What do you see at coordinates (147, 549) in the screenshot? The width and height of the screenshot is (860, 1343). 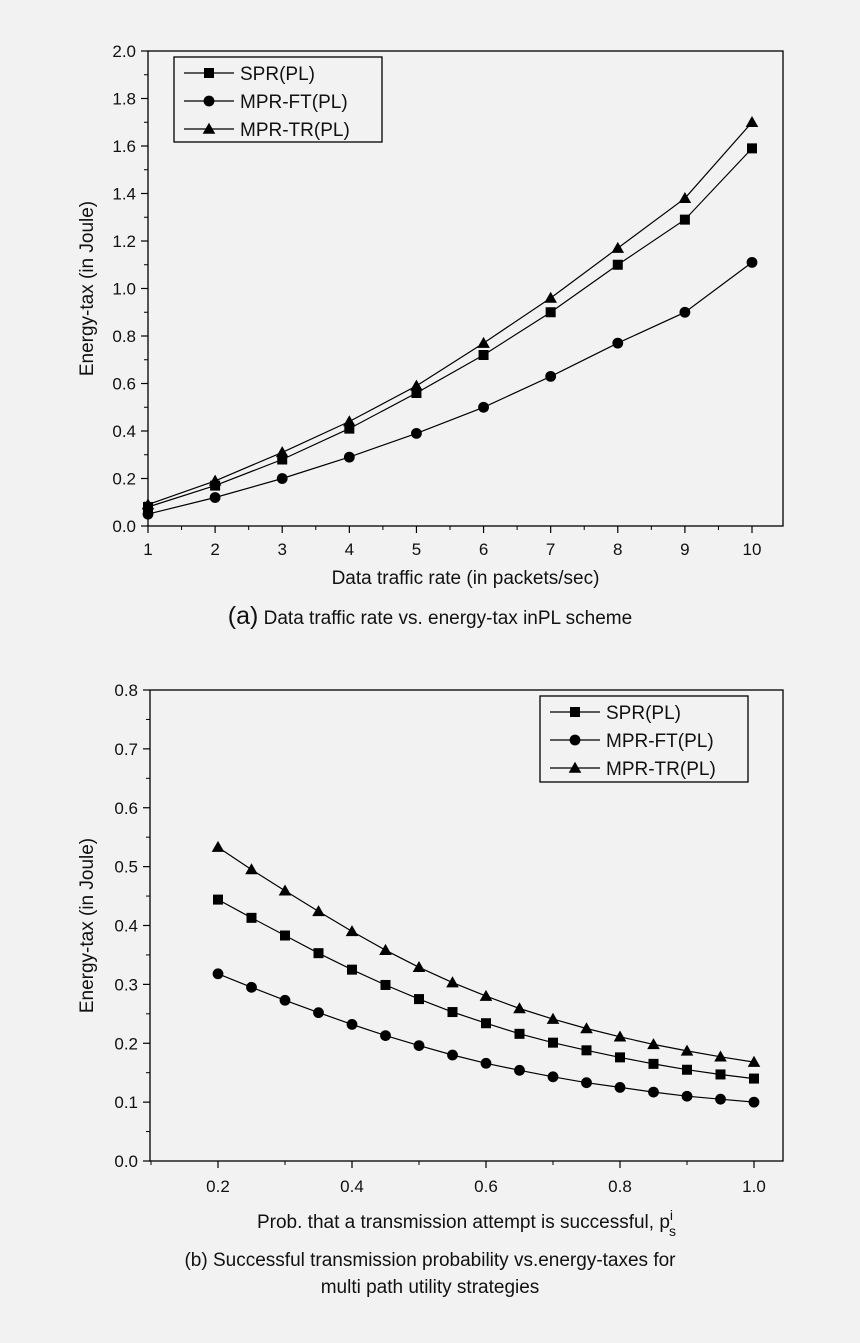 I see `x-tick-label-a: 1` at bounding box center [147, 549].